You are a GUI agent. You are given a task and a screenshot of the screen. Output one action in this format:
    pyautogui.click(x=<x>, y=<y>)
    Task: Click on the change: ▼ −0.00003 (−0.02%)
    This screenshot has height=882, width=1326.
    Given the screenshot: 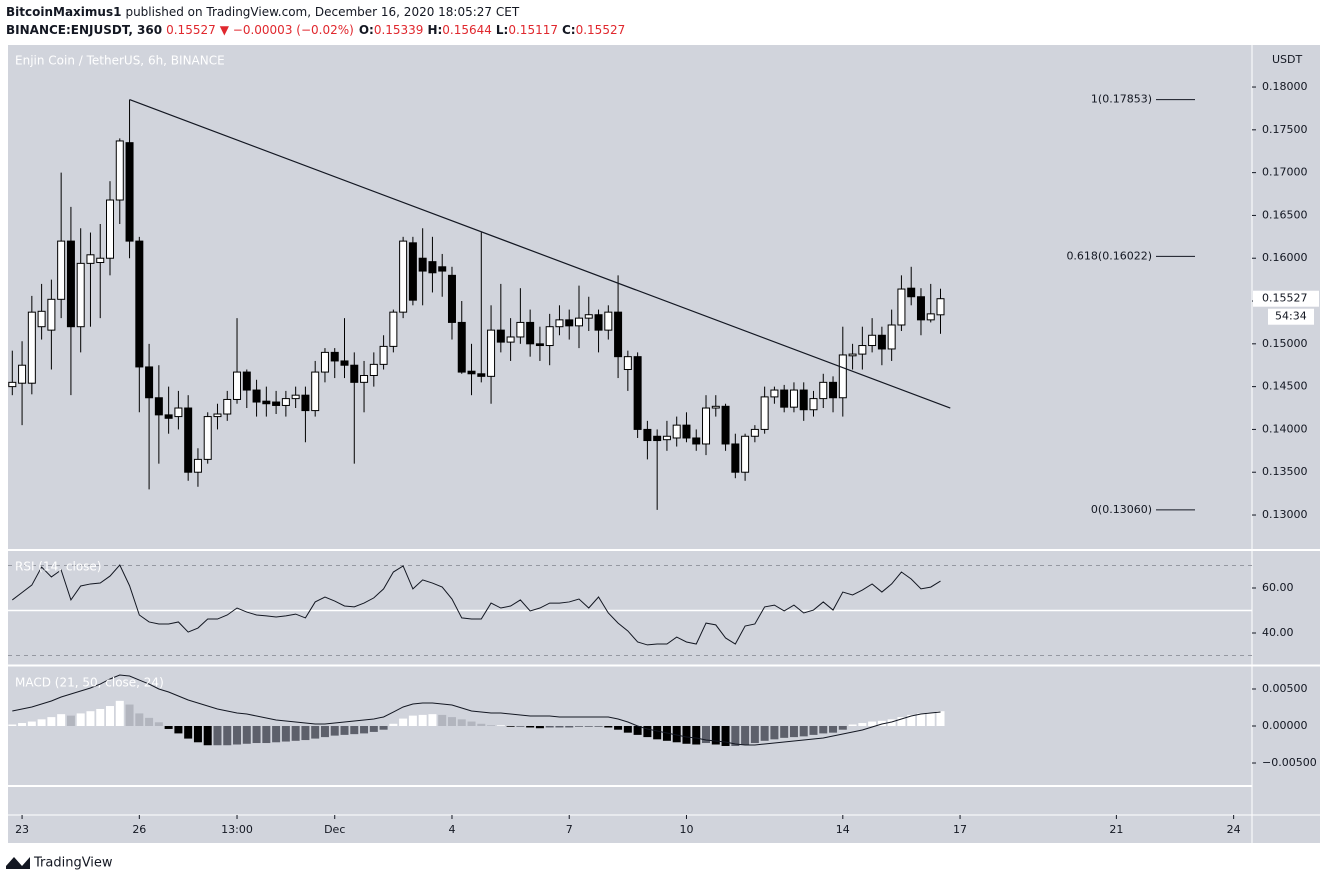 What is the action you would take?
    pyautogui.click(x=287, y=30)
    